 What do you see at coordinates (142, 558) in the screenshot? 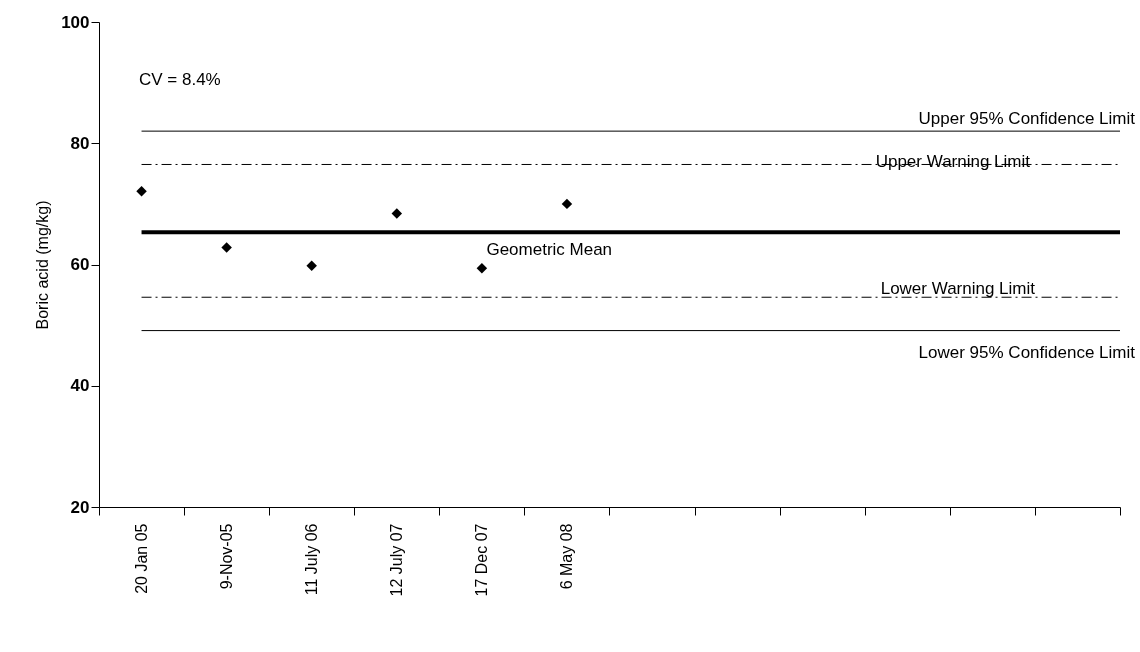
I see `x-tick-label: 20 Jan 05` at bounding box center [142, 558].